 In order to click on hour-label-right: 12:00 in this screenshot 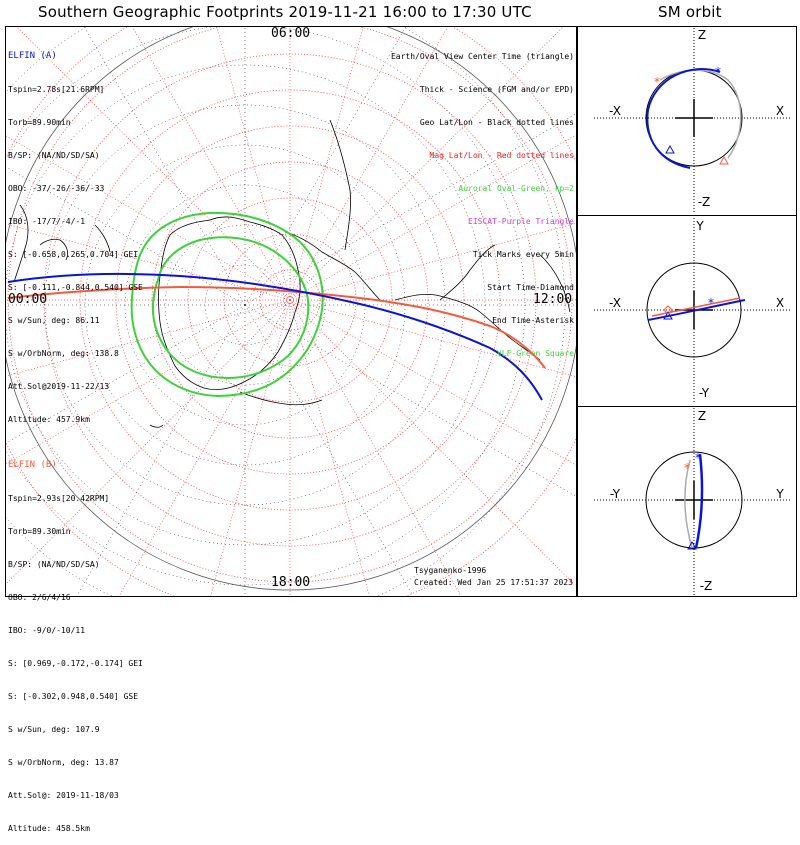, I will do `click(553, 299)`.